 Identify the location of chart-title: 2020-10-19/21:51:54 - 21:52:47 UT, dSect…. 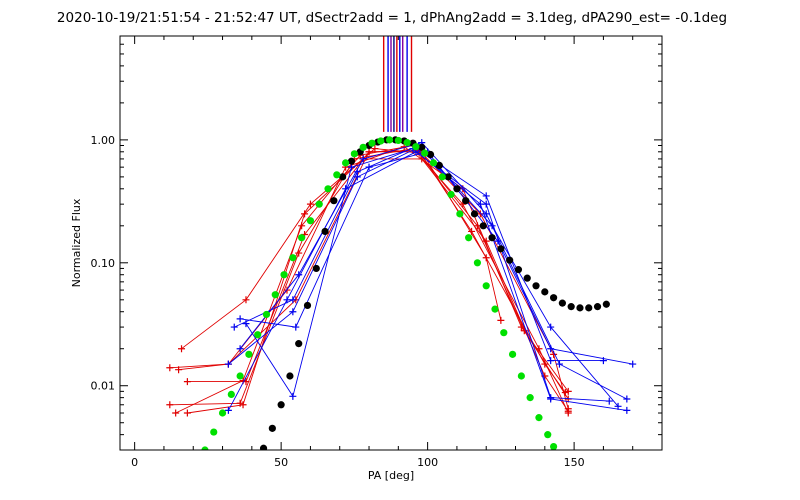
(392, 18).